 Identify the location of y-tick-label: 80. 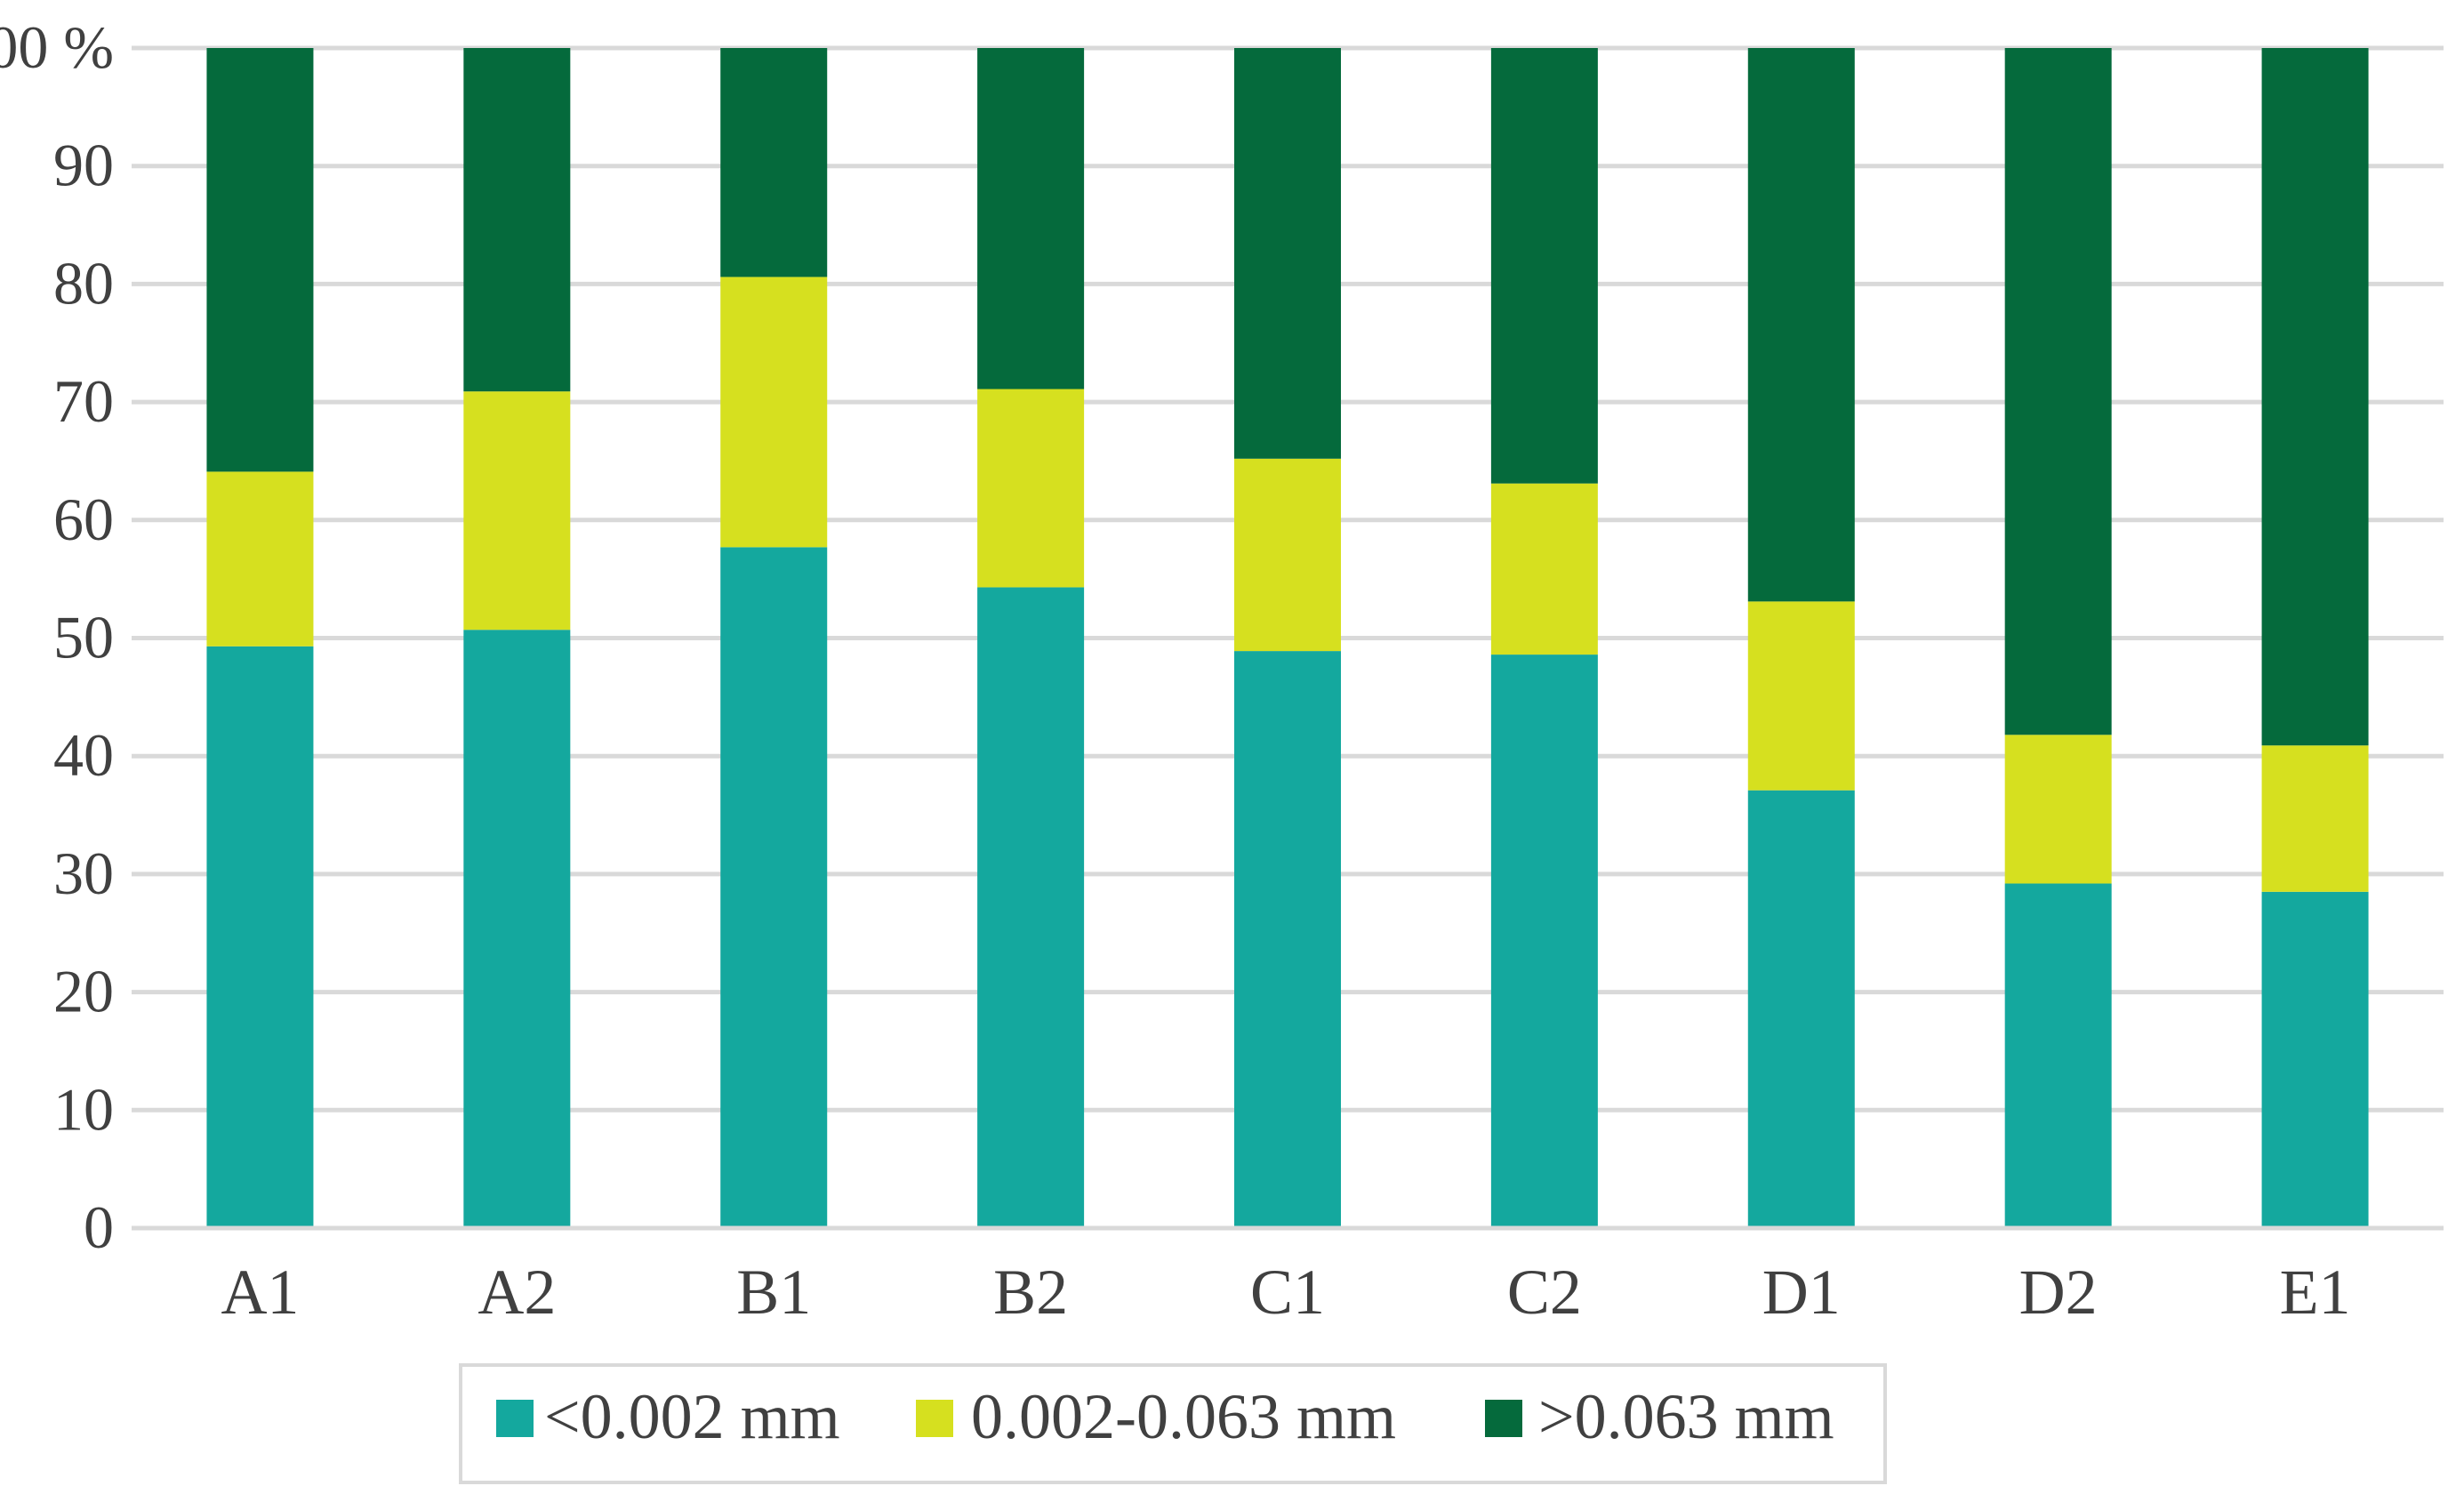
(83, 283).